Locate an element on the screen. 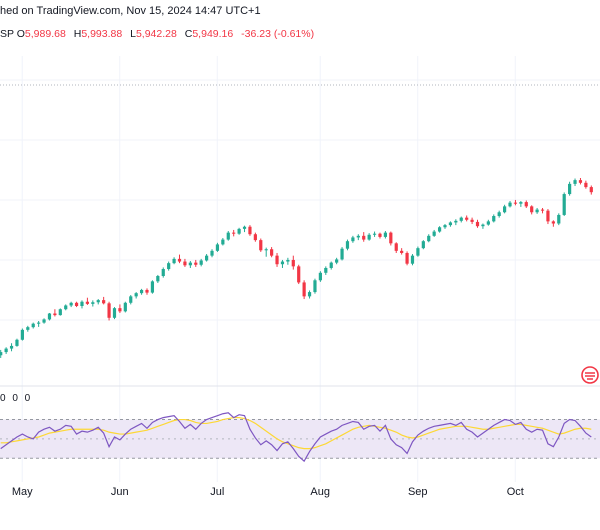  change-value: -36.23 (-0.61%) is located at coordinates (278, 34).